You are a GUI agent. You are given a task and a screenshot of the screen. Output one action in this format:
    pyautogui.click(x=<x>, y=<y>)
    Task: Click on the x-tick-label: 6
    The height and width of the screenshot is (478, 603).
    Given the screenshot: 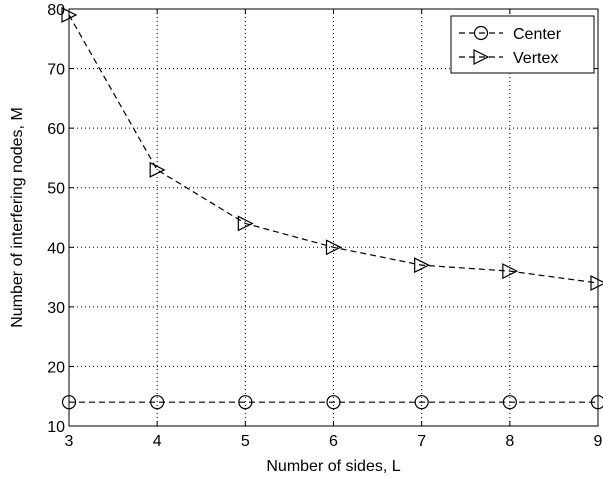 What is the action you would take?
    pyautogui.click(x=333, y=441)
    